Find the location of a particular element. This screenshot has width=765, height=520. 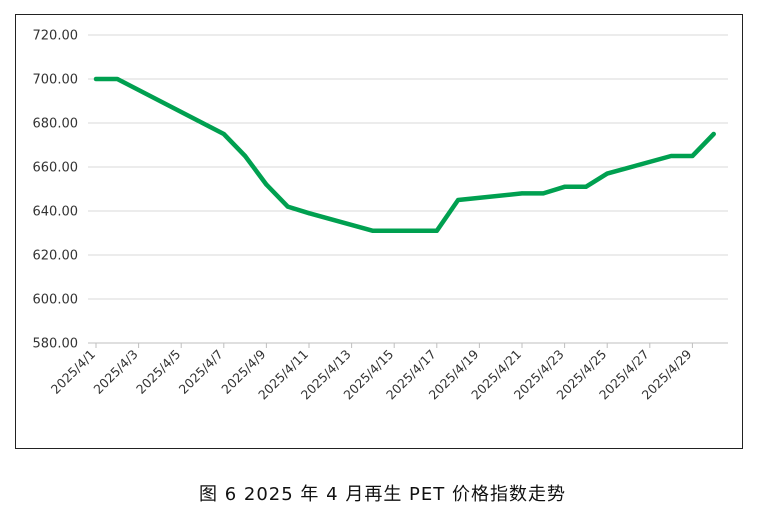

y-tick-label: 600.00 is located at coordinates (56, 300).